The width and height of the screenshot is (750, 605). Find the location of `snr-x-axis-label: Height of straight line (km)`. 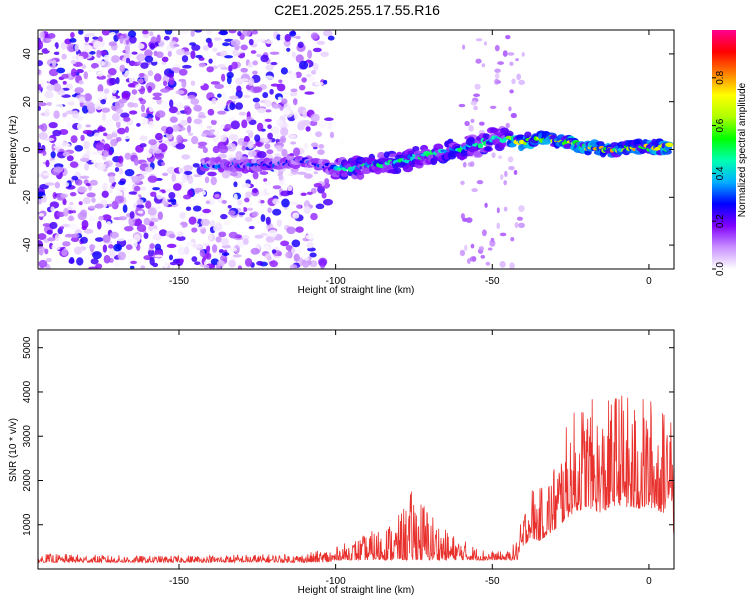

snr-x-axis-label: Height of straight line (km) is located at coordinates (356, 590).